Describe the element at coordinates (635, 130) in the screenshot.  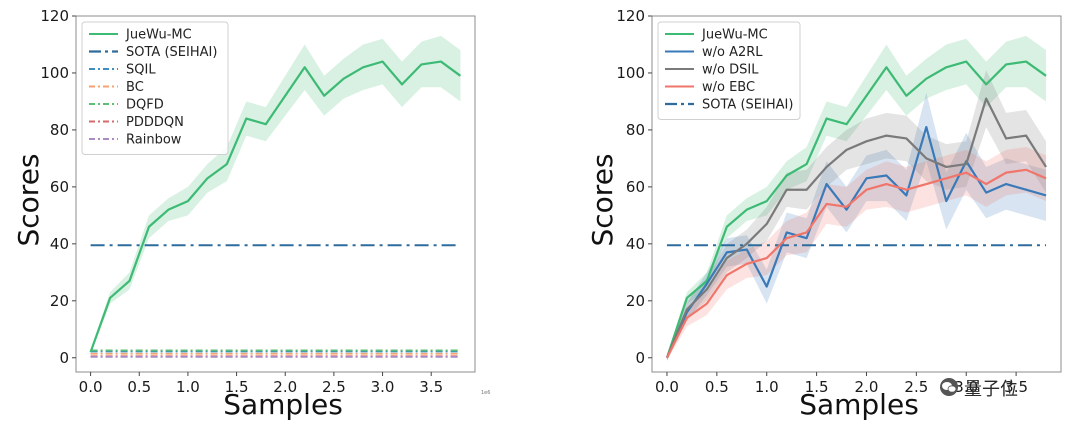
I see `y-tick-label-right: 80` at that location.